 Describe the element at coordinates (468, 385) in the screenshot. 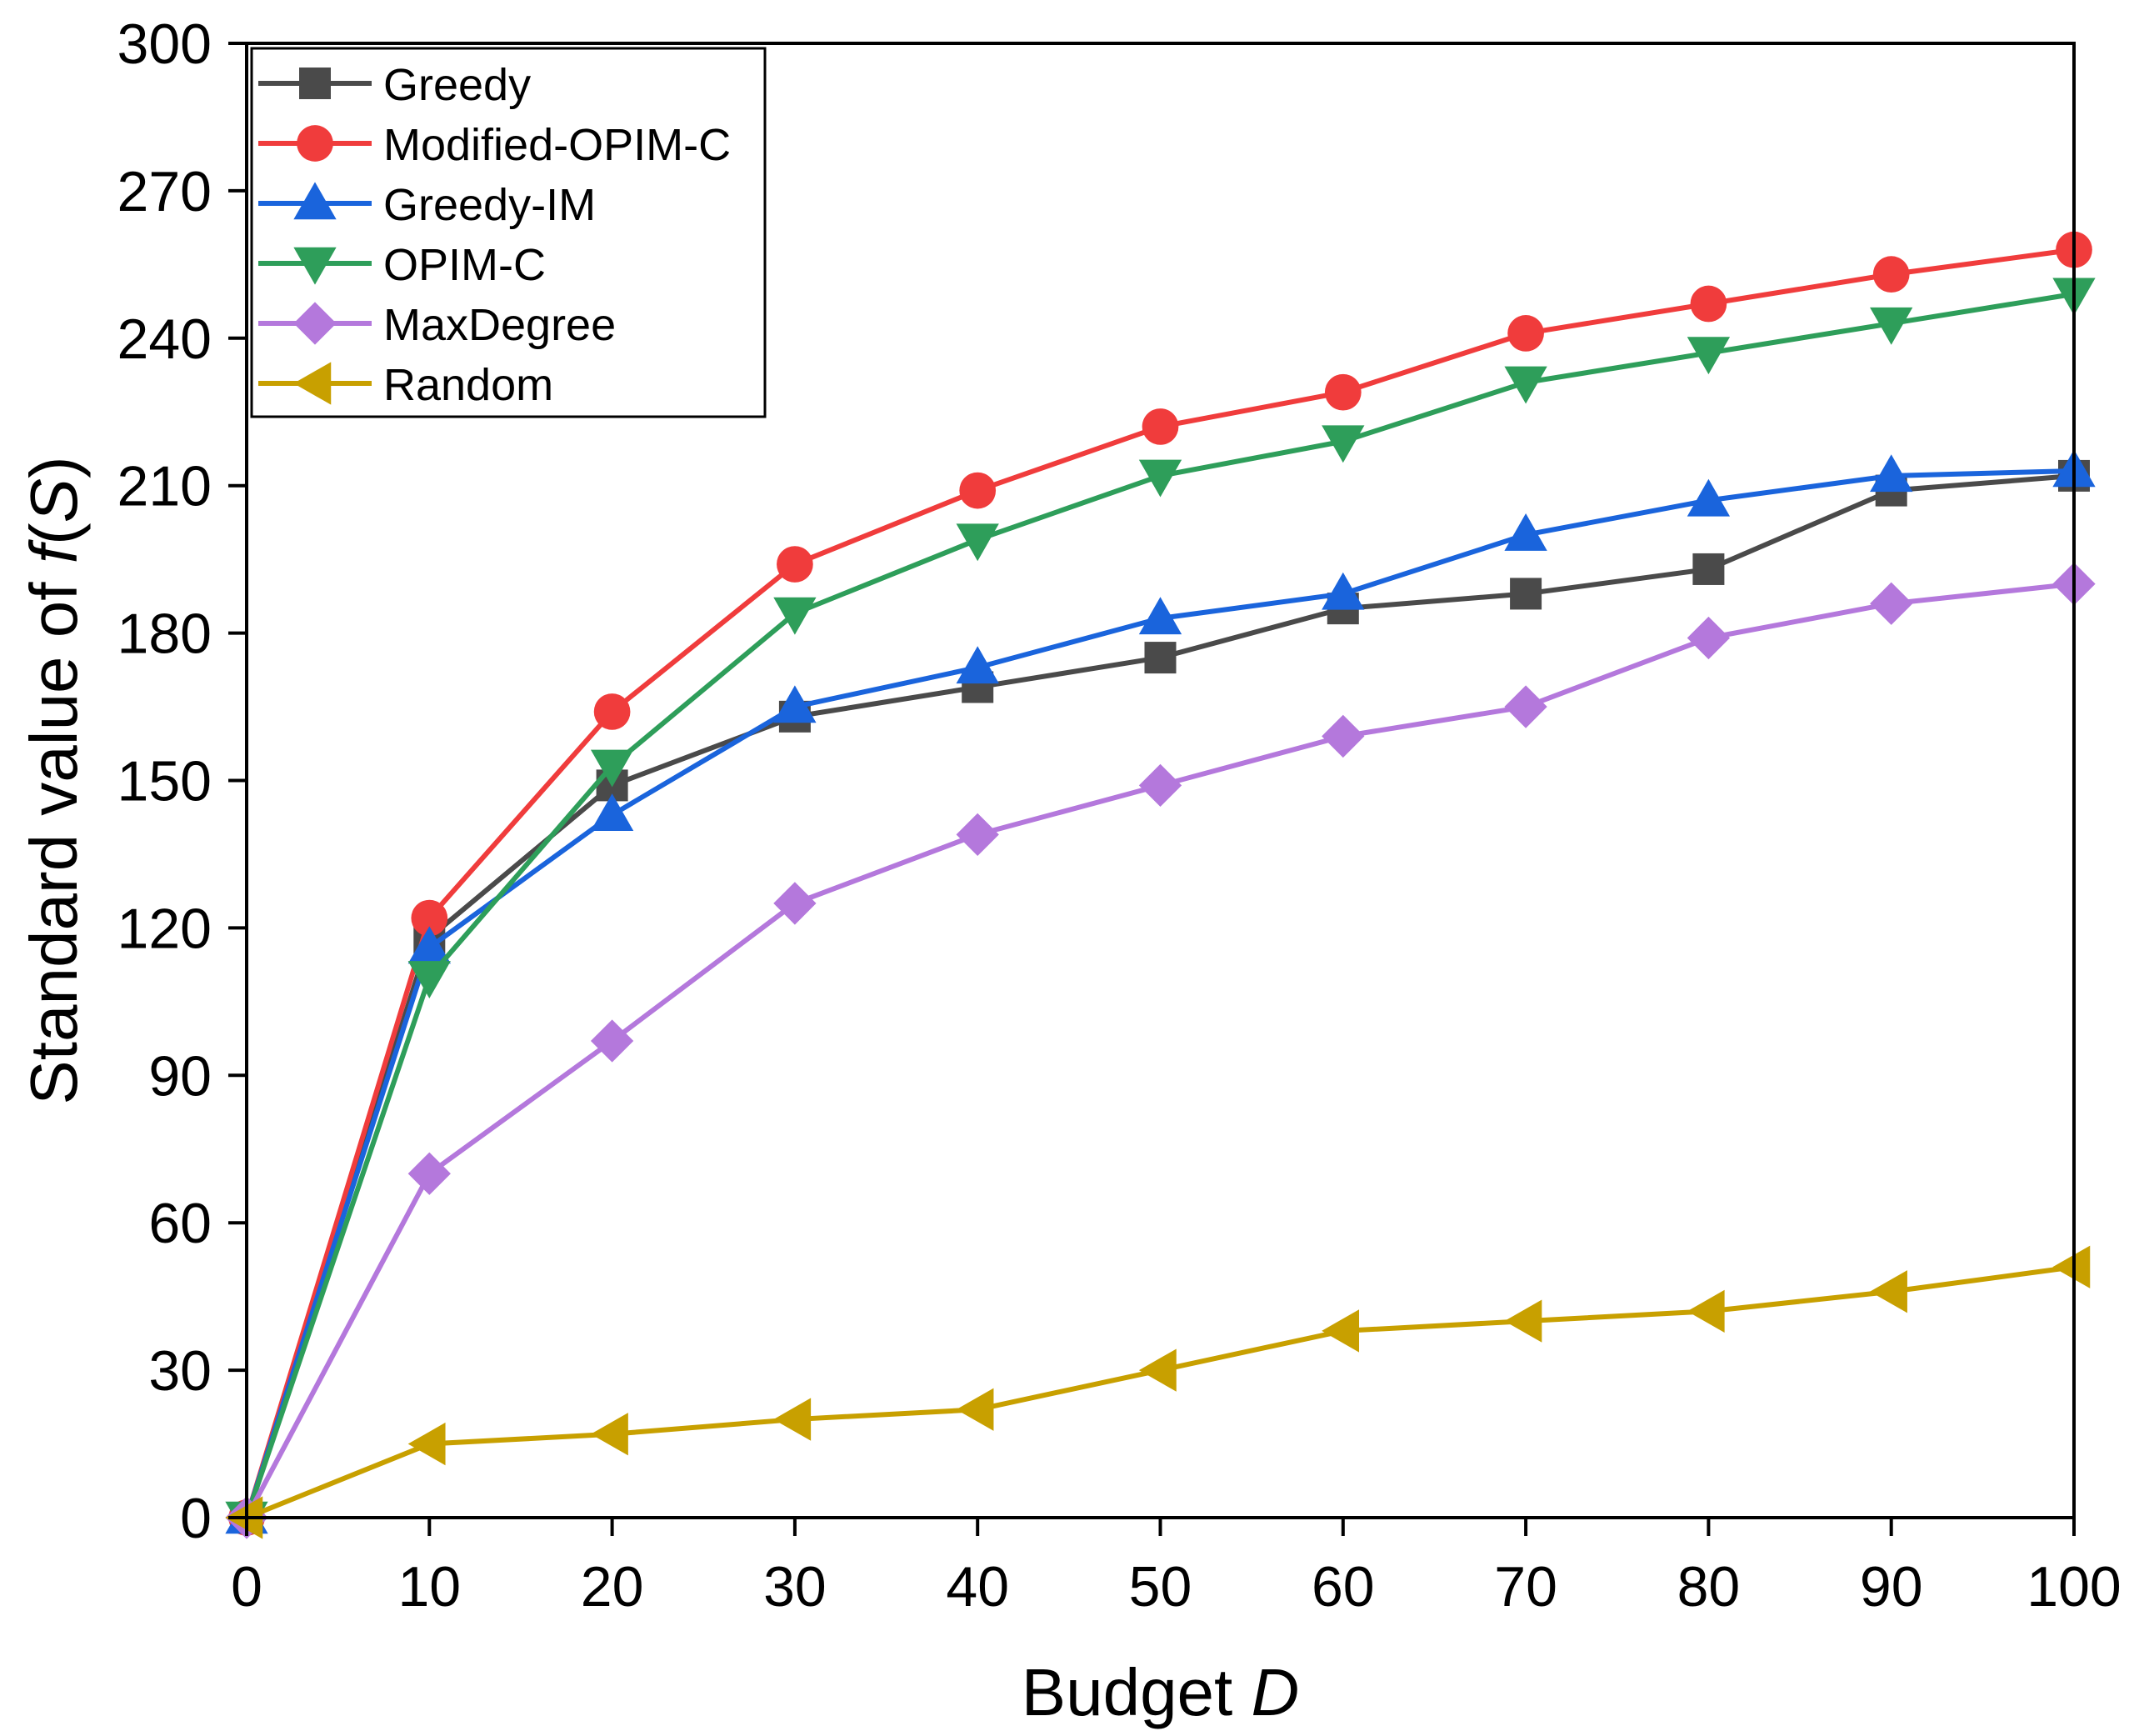

I see `legend-label: Random` at that location.